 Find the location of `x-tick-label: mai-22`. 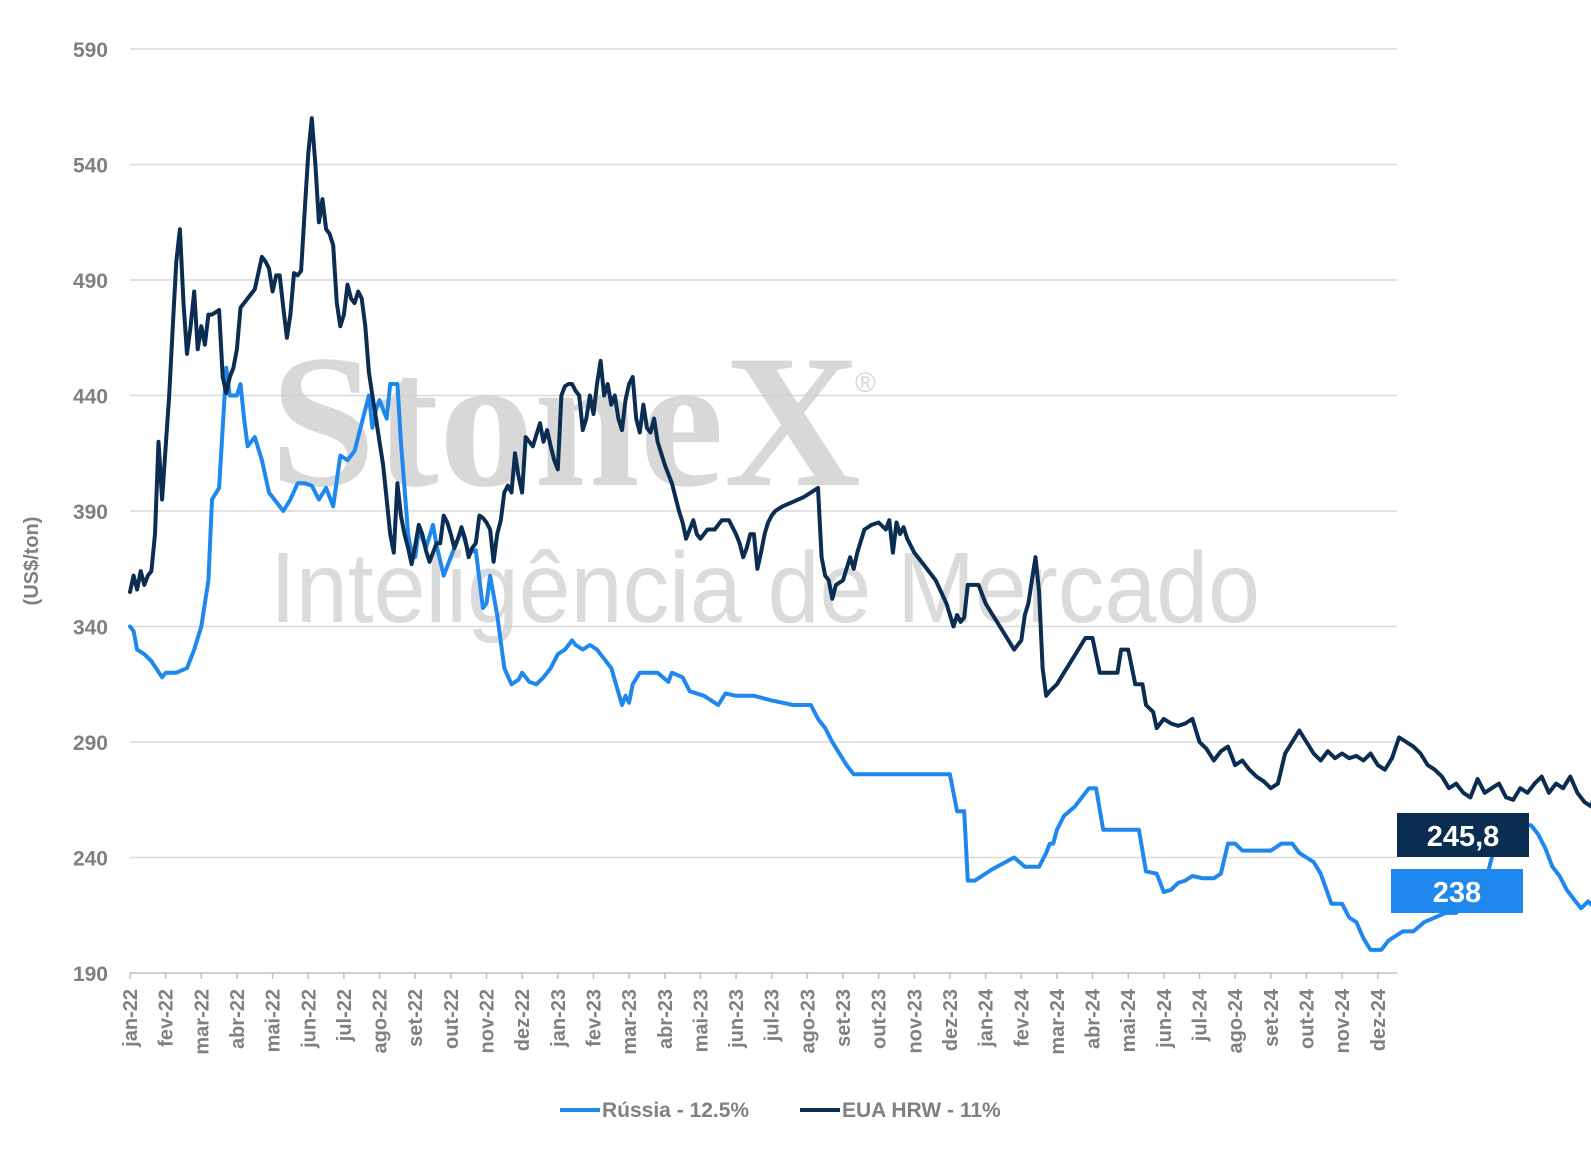

x-tick-label: mai-22 is located at coordinates (274, 1020).